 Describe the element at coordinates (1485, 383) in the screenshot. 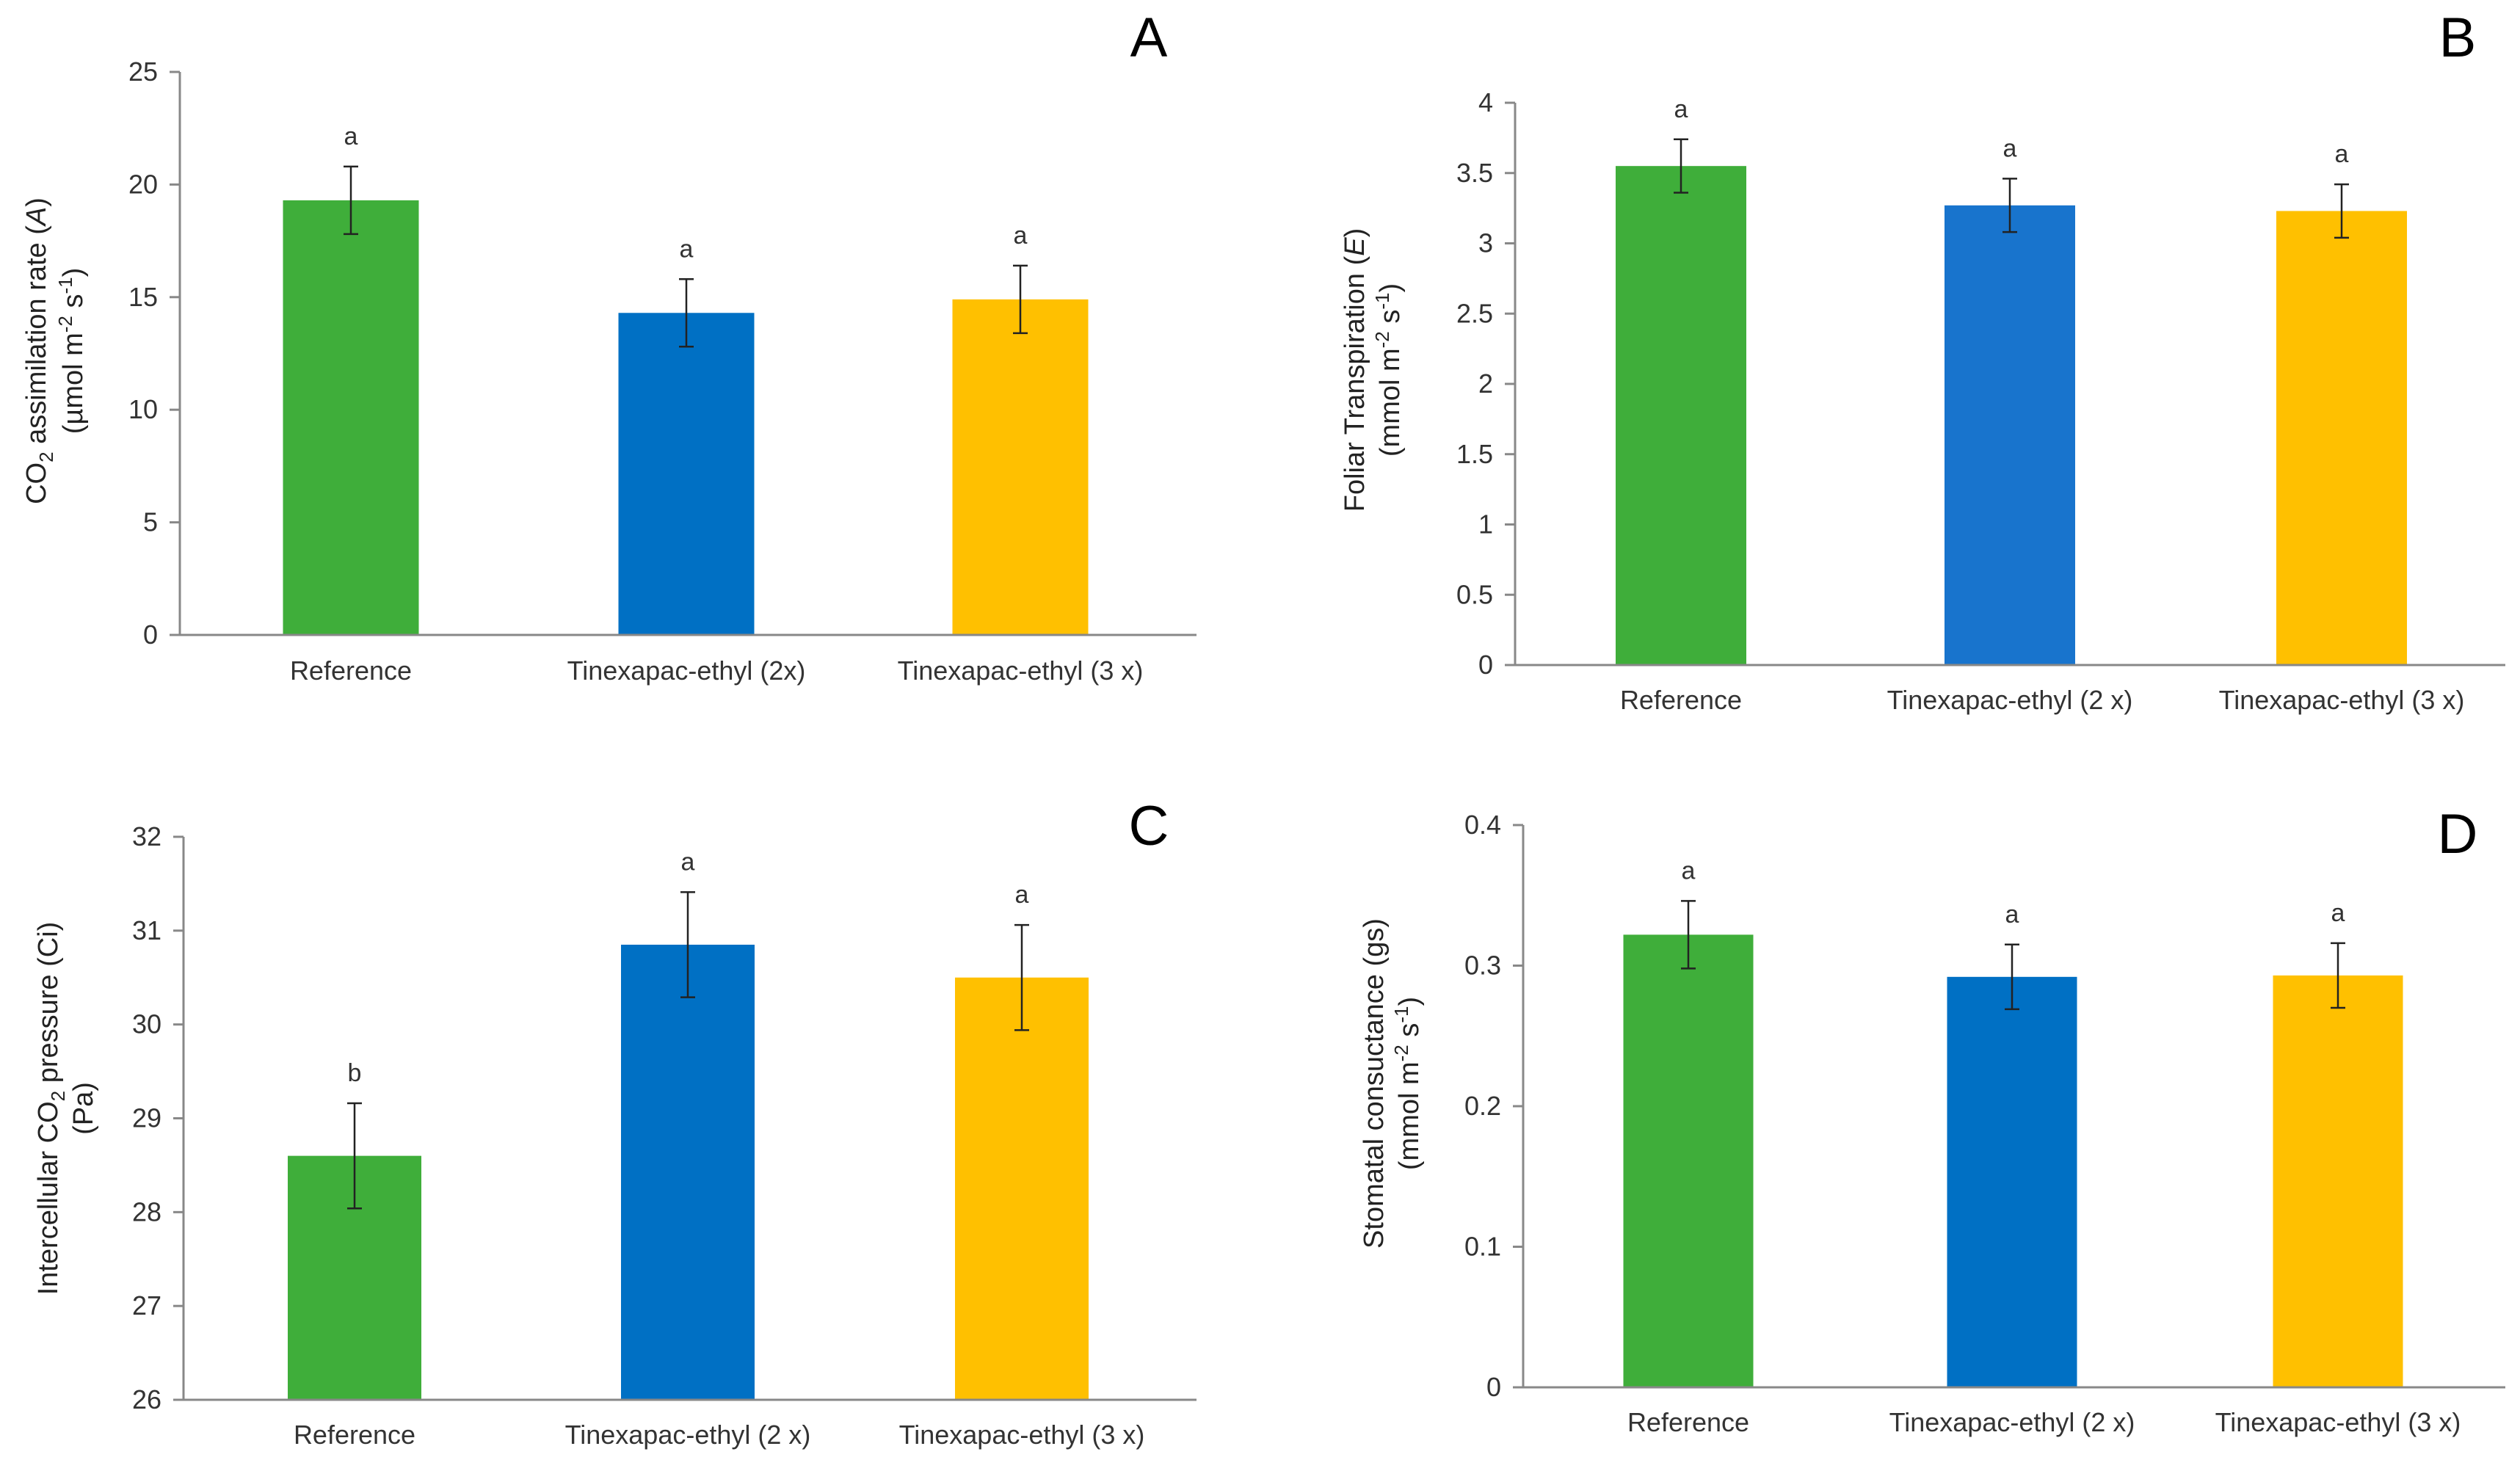

I see `y-tick-label-b: 2` at that location.